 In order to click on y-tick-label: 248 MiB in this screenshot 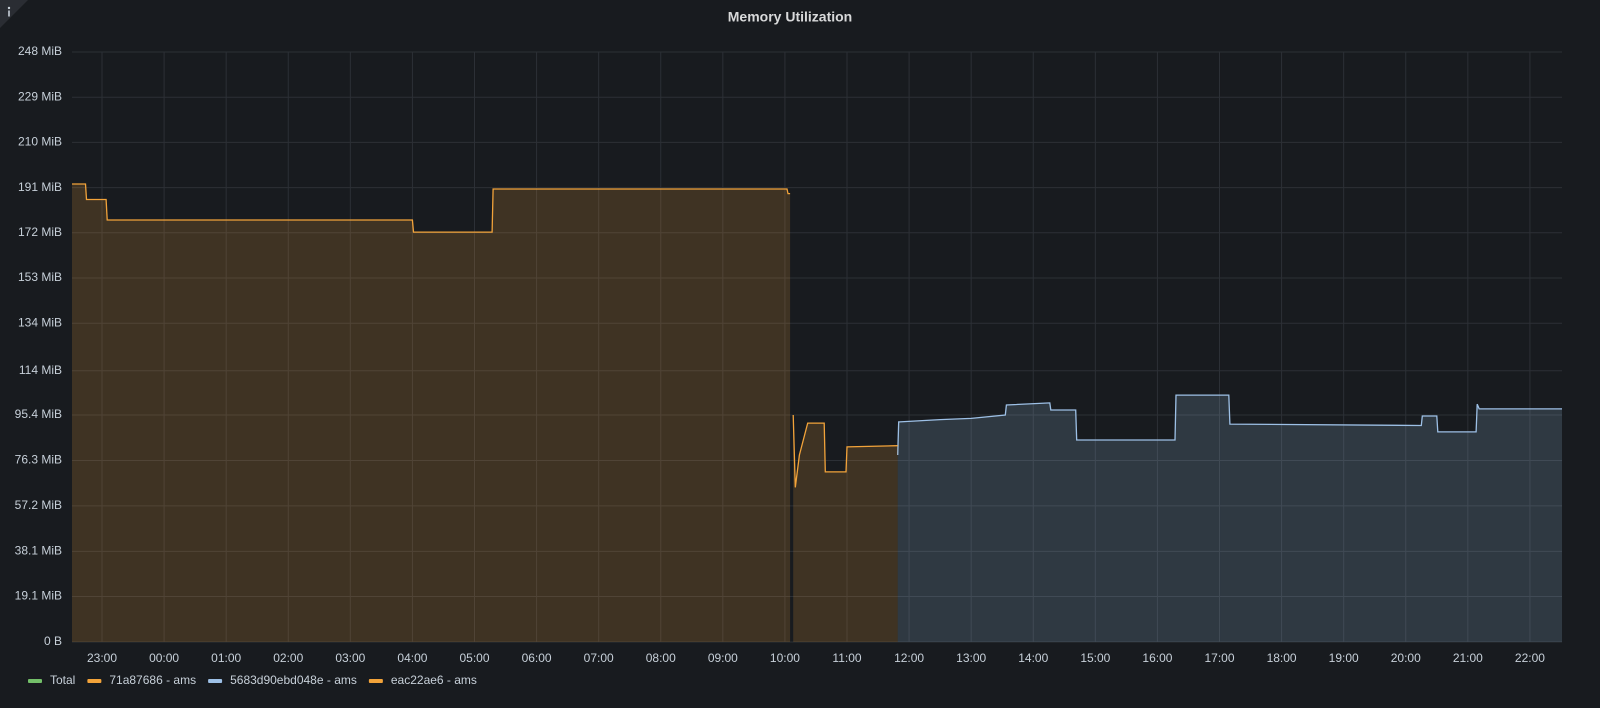, I will do `click(40, 51)`.